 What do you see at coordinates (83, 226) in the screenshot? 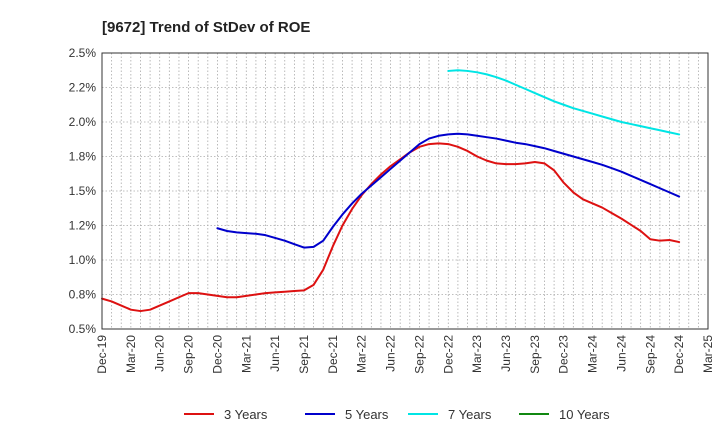
I see `y-tick-label: 1.2%` at bounding box center [83, 226].